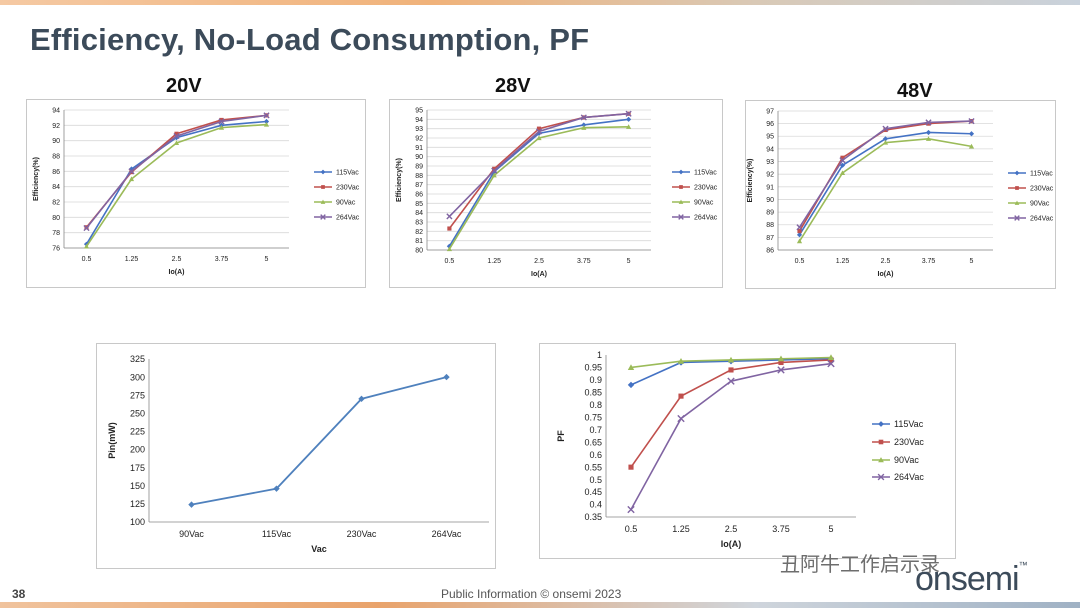  I want to click on y-tick-label: 100, so click(137, 522).